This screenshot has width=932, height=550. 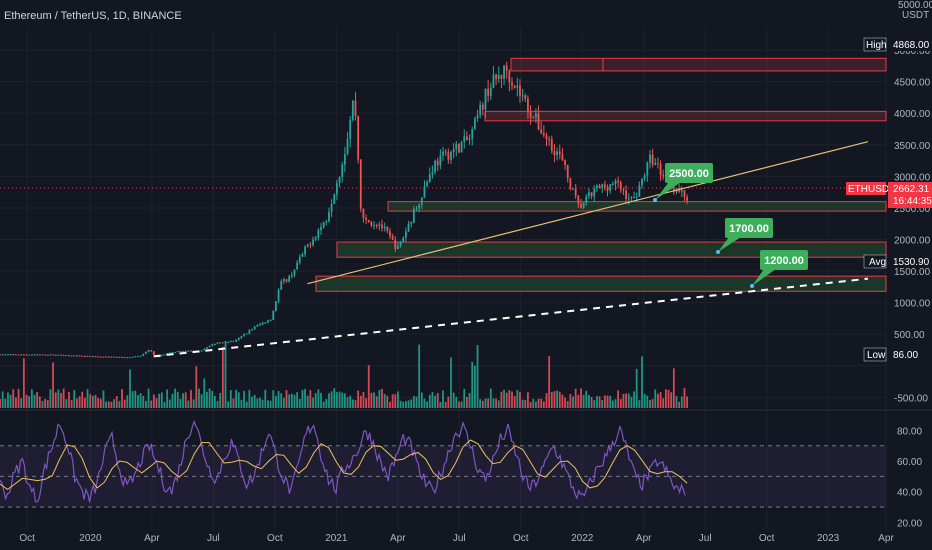 What do you see at coordinates (876, 45) in the screenshot?
I see `high-tag-label: High` at bounding box center [876, 45].